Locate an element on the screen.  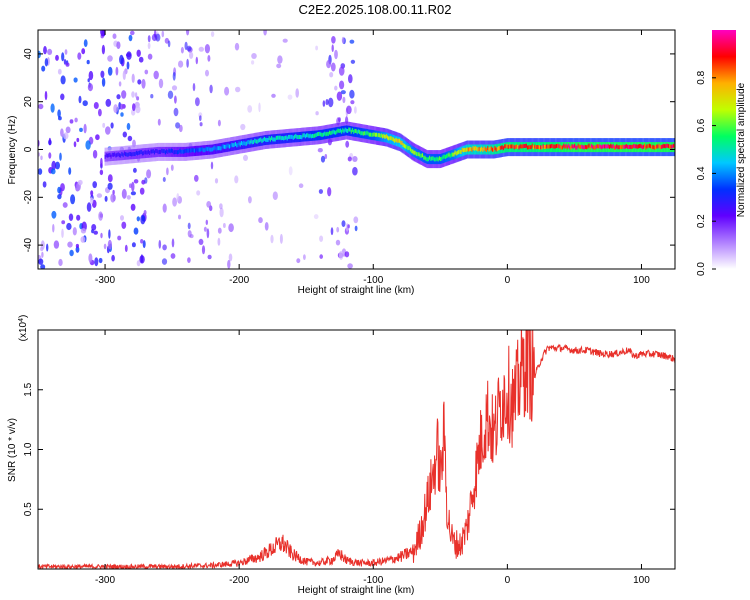
y-tick-label: -40 is located at coordinates (28, 244).